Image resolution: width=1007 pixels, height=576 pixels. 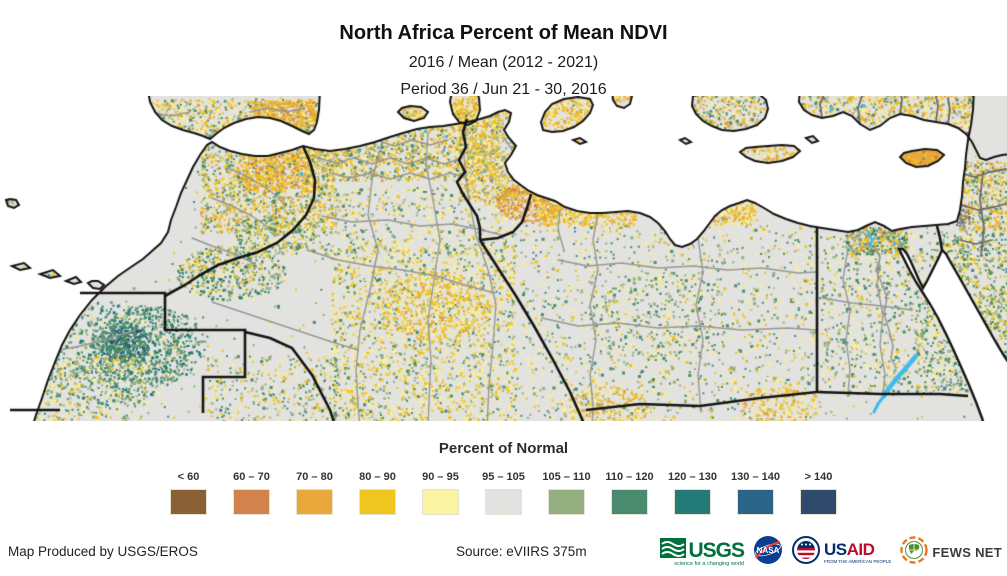 What do you see at coordinates (629, 477) in the screenshot?
I see `legend-class-label: 110 – 120` at bounding box center [629, 477].